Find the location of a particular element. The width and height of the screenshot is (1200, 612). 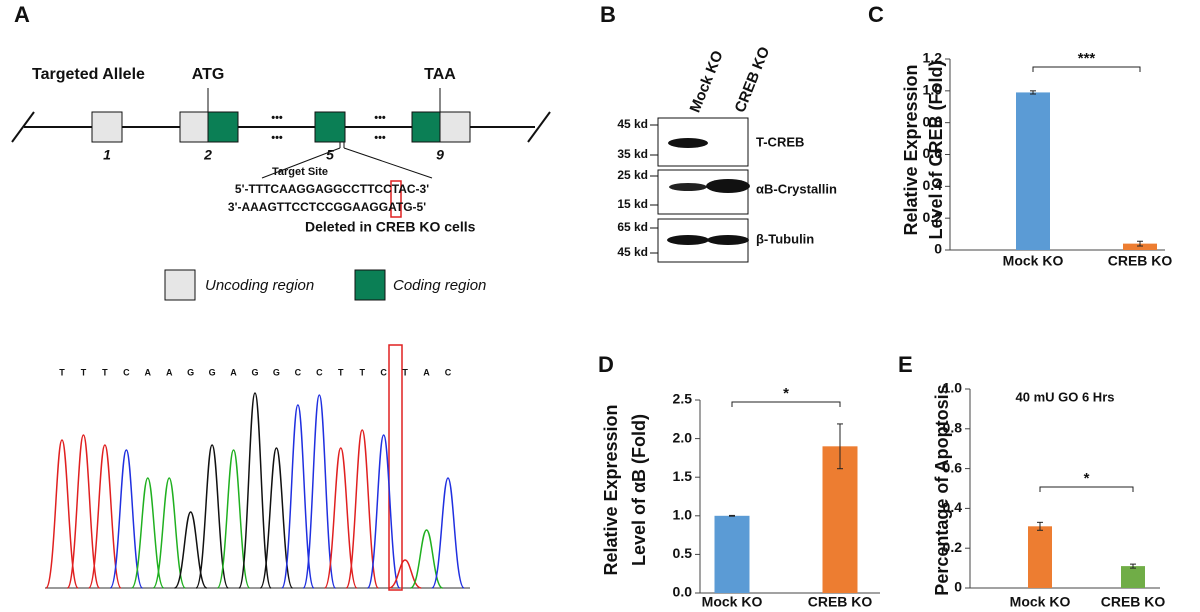

chart-title: 40 mU GO 6 Hrs is located at coordinates (1065, 396).